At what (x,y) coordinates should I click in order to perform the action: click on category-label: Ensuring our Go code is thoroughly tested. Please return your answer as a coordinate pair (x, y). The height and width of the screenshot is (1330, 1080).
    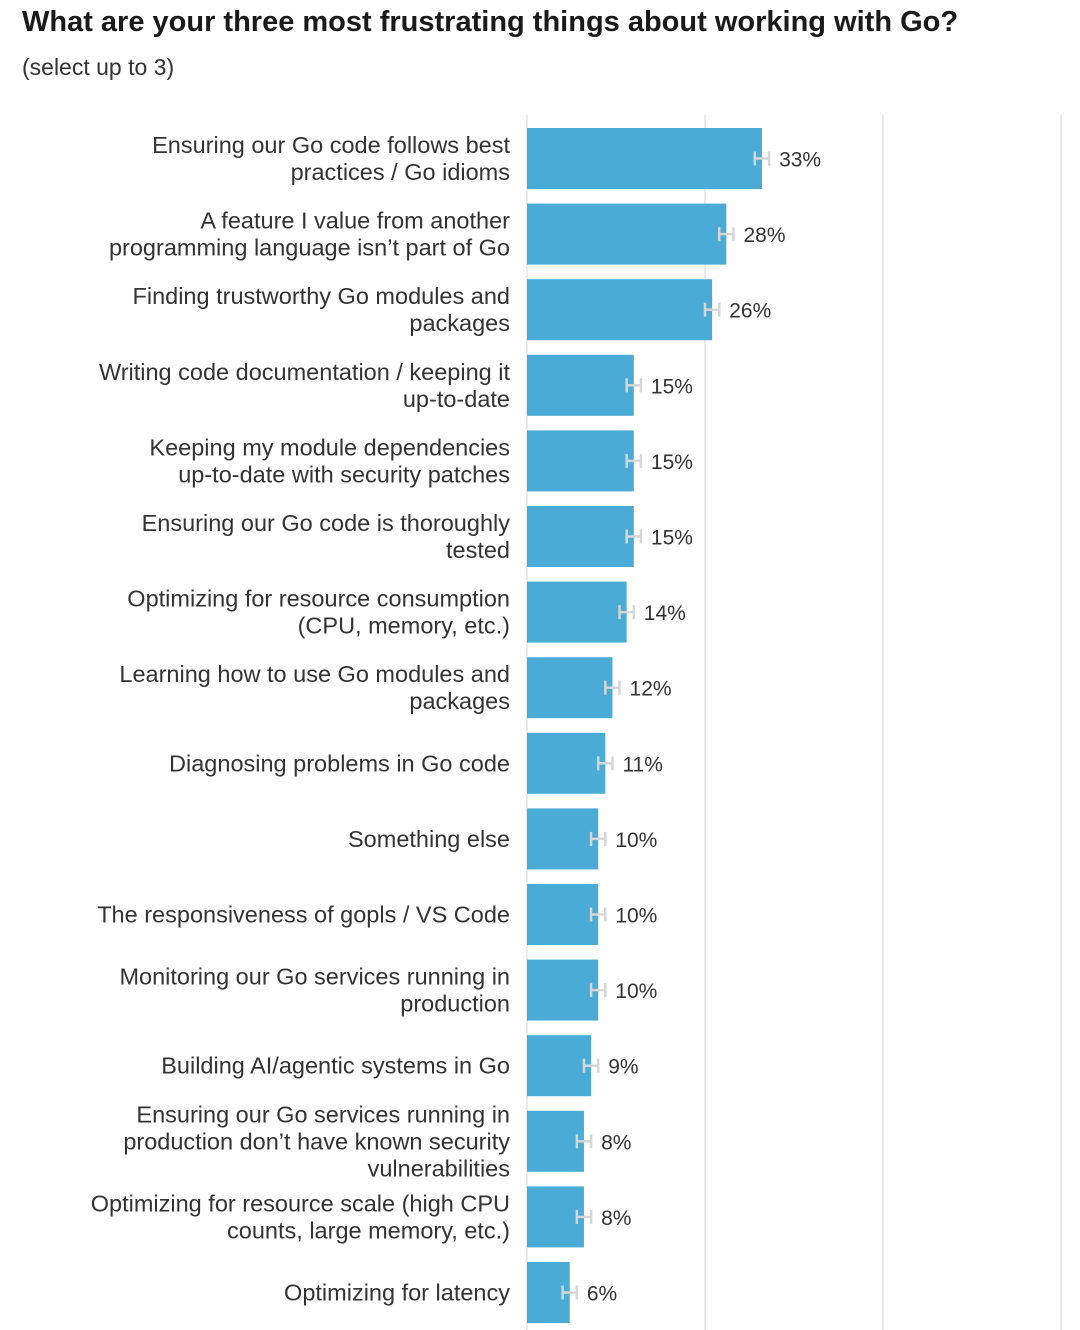
    Looking at the image, I should click on (326, 536).